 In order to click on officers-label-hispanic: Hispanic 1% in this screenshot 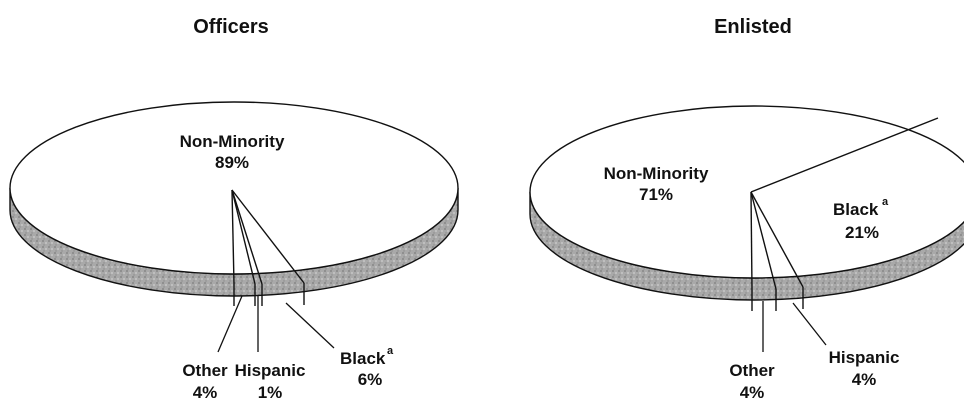, I will do `click(270, 381)`.